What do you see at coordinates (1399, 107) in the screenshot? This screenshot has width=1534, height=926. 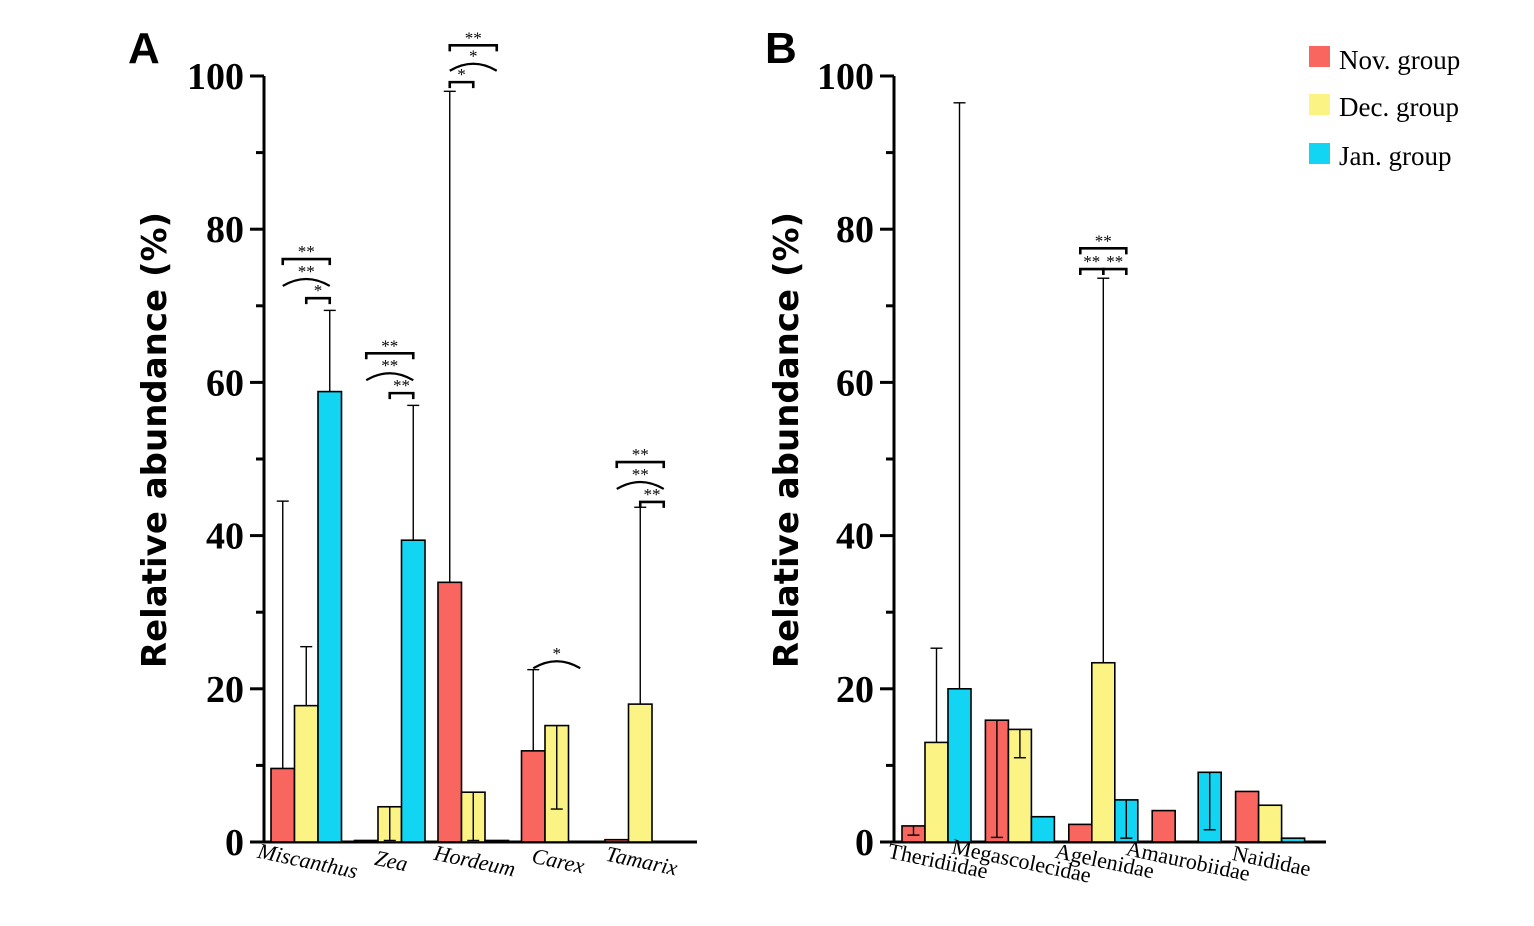 I see `legend-label-dec: Dec. group` at bounding box center [1399, 107].